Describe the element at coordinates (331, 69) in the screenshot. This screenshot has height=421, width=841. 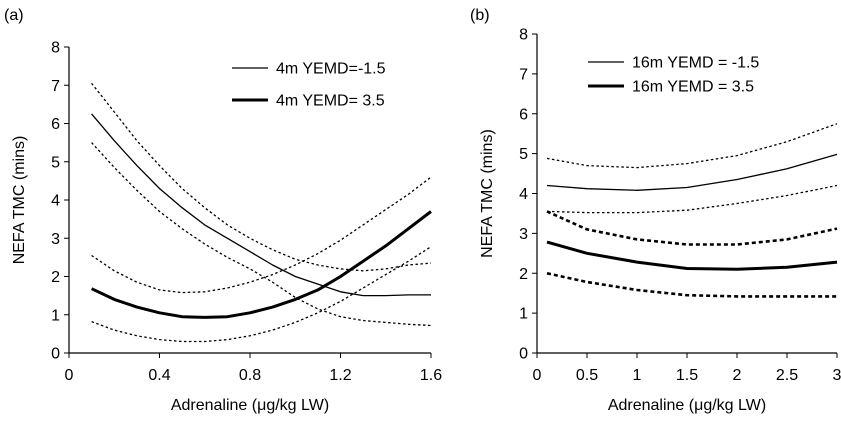
I see `legend-entry-a-0: 4m YEMD=-1.5` at that location.